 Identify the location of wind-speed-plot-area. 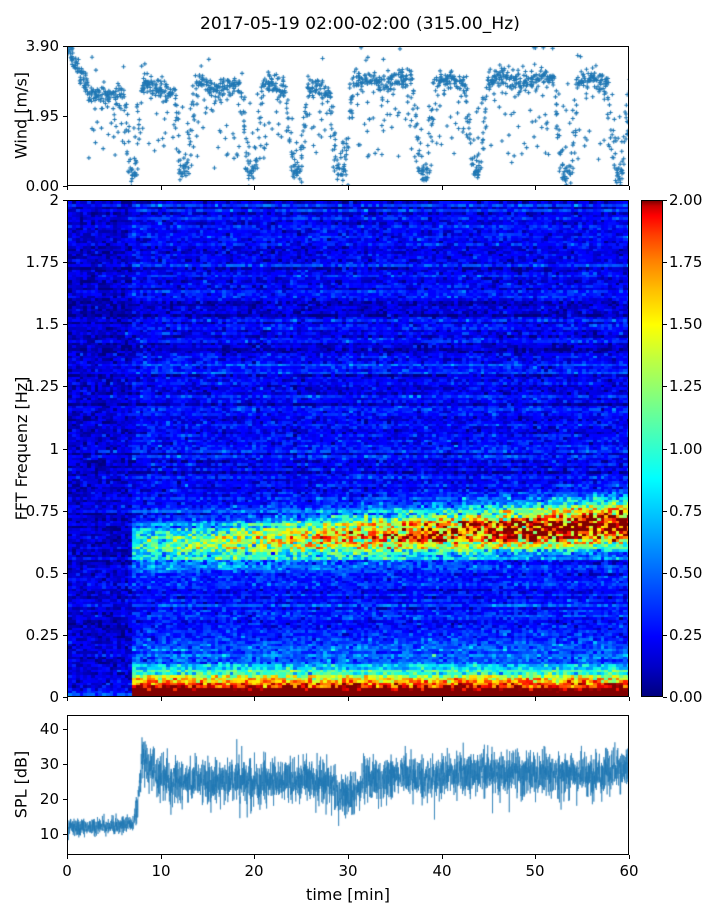
(348, 116).